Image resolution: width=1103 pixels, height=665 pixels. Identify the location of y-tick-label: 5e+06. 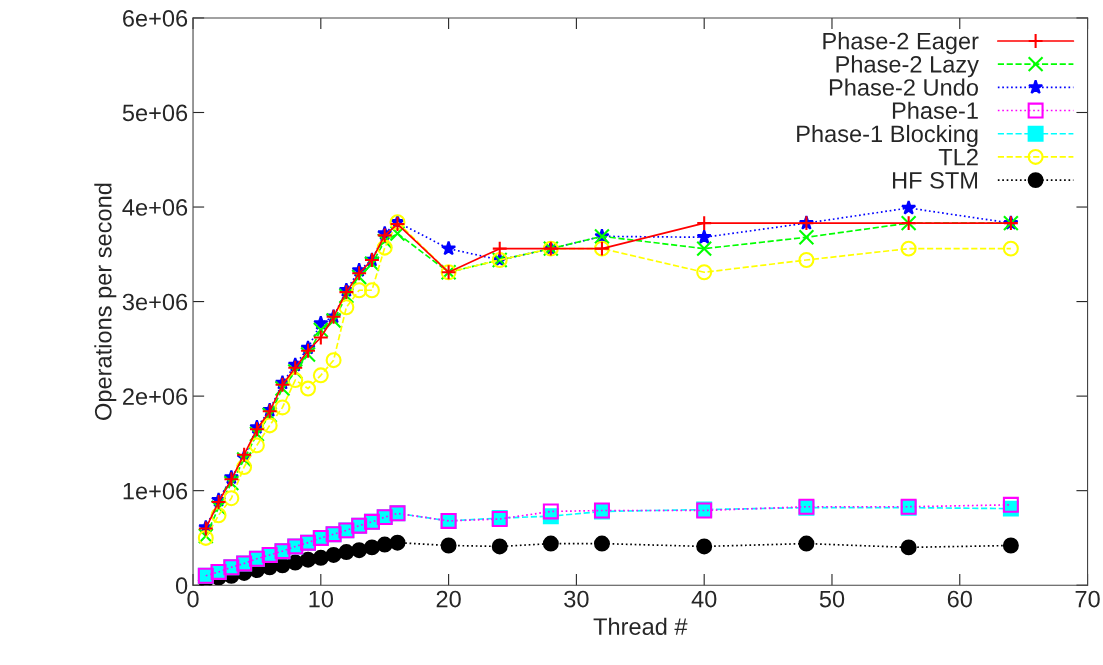
(155, 113).